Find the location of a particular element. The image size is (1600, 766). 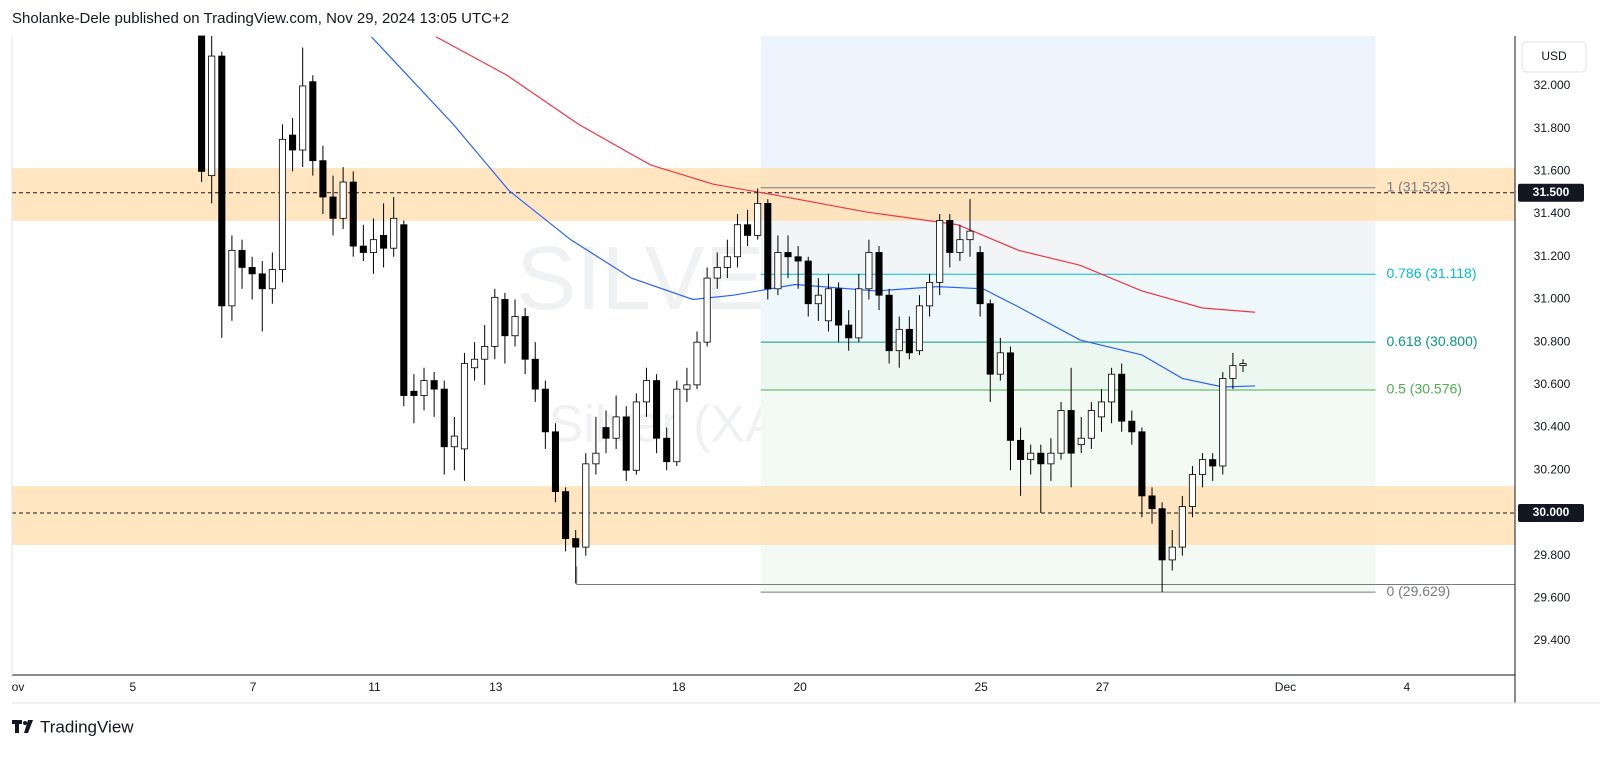

currency-button is located at coordinates (1554, 57).